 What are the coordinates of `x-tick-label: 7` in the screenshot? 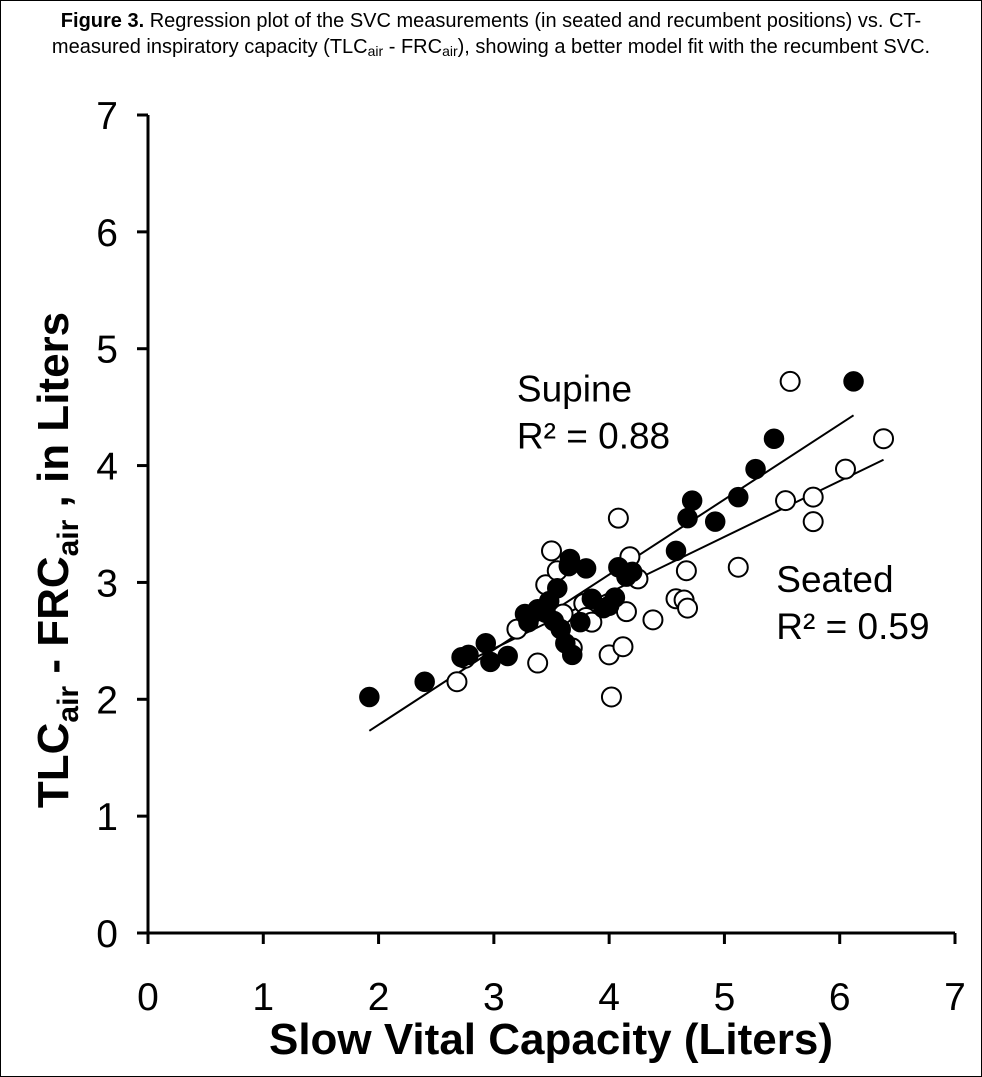 It's located at (955, 997).